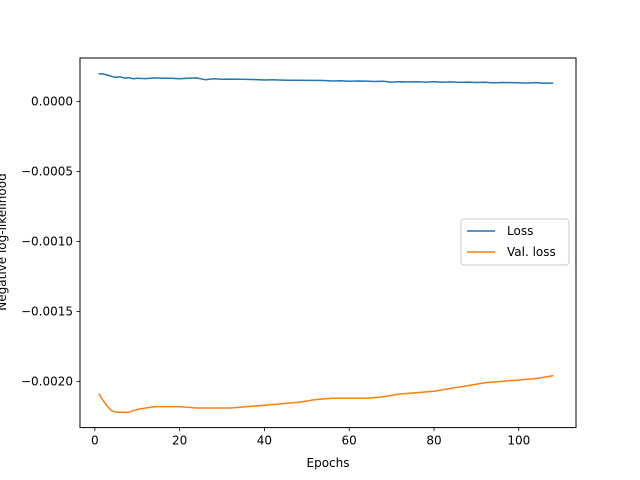  What do you see at coordinates (515, 242) in the screenshot?
I see `legend: Loss Val. loss` at bounding box center [515, 242].